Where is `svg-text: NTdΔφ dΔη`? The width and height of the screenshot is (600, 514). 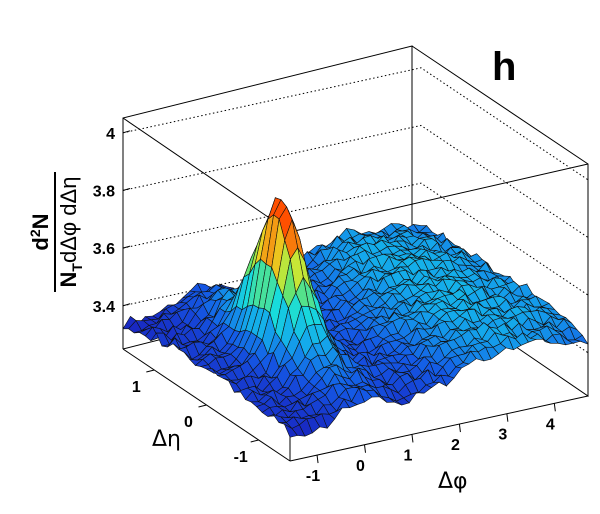
svg-text: NTdΔφ dΔη is located at coordinates (70, 232).